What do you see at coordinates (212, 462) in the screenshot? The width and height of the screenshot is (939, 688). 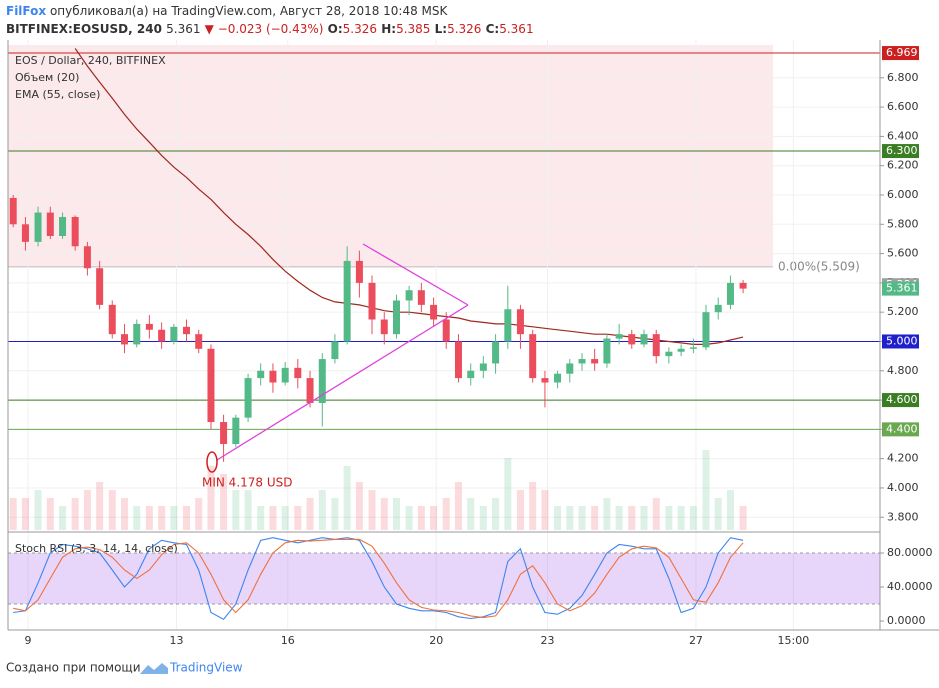 I see `min-marker` at bounding box center [212, 462].